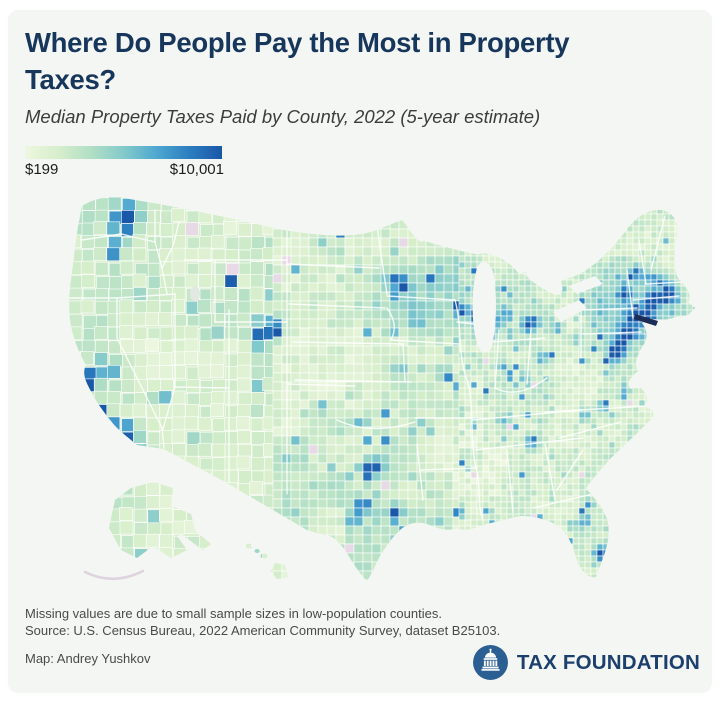 The width and height of the screenshot is (720, 705). What do you see at coordinates (608, 662) in the screenshot?
I see `brand-name: TAX FOUNDATION` at bounding box center [608, 662].